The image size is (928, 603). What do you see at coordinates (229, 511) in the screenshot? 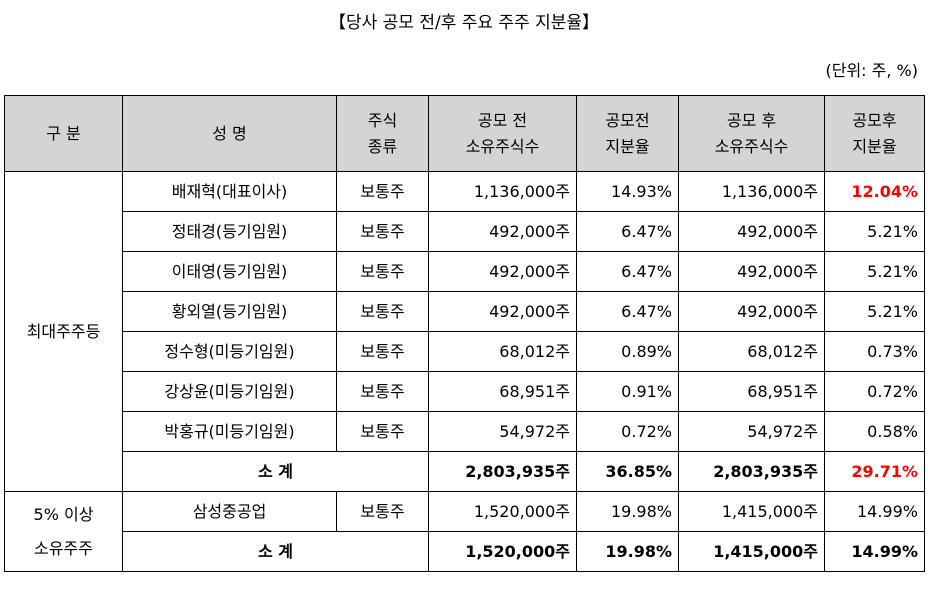
I see `shareholder-name: 삼성중공업` at bounding box center [229, 511].